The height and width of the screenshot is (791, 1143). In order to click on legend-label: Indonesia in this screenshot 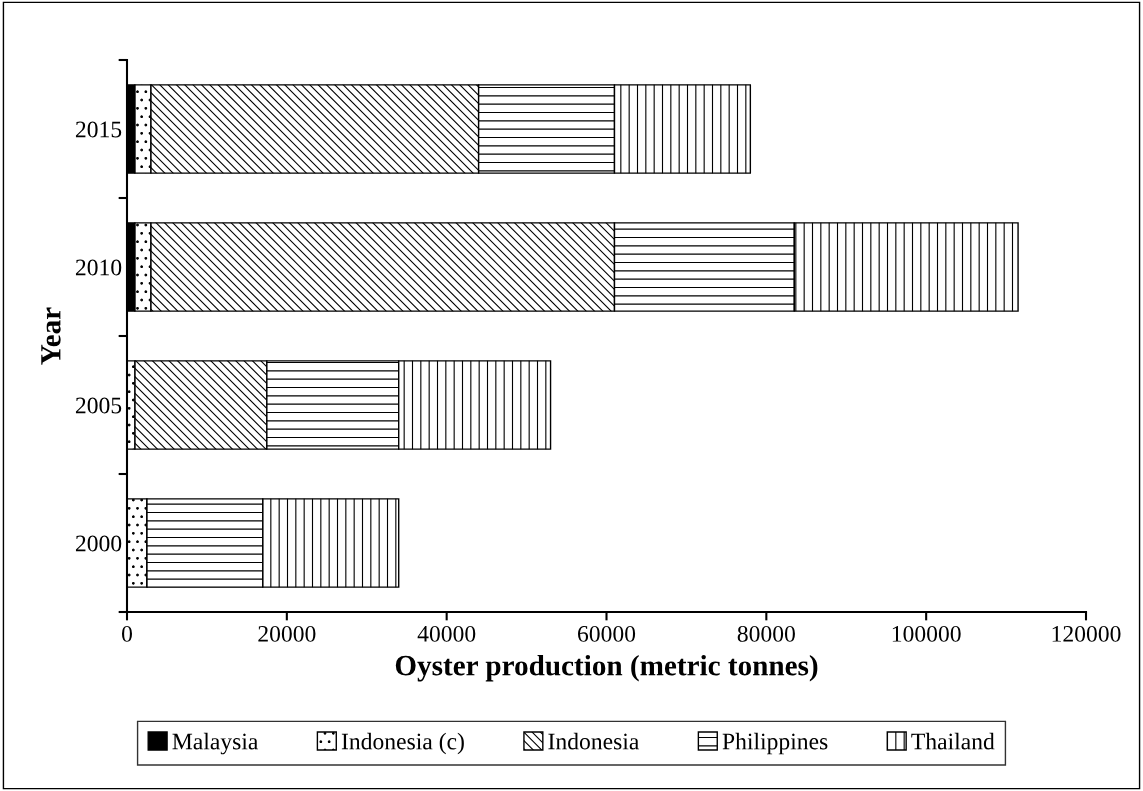, I will do `click(594, 741)`.